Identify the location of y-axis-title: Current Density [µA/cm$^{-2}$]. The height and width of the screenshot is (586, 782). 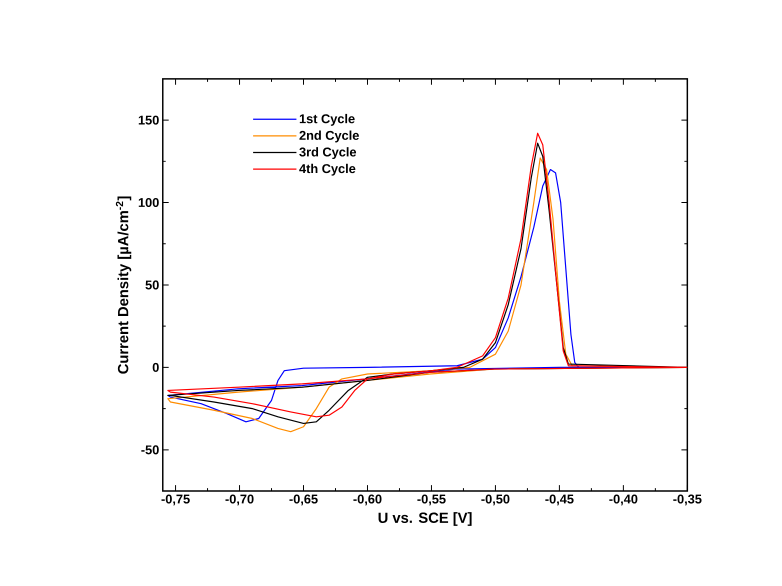
(124, 285).